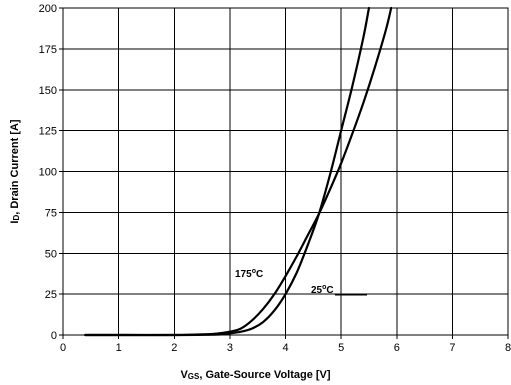  What do you see at coordinates (48, 173) in the screenshot?
I see `y-tick-label-4: 100` at bounding box center [48, 173].